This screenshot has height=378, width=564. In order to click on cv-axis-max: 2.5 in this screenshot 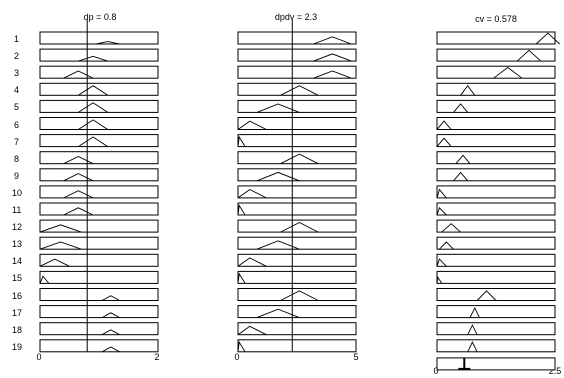, I will do `click(555, 371)`.